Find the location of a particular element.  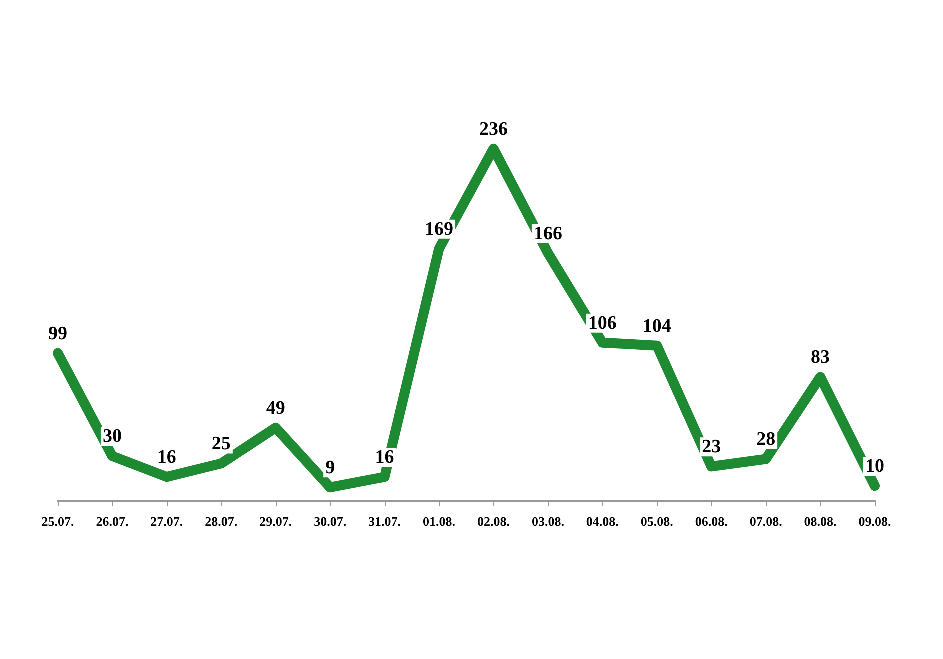

data-label: 166 is located at coordinates (548, 233).